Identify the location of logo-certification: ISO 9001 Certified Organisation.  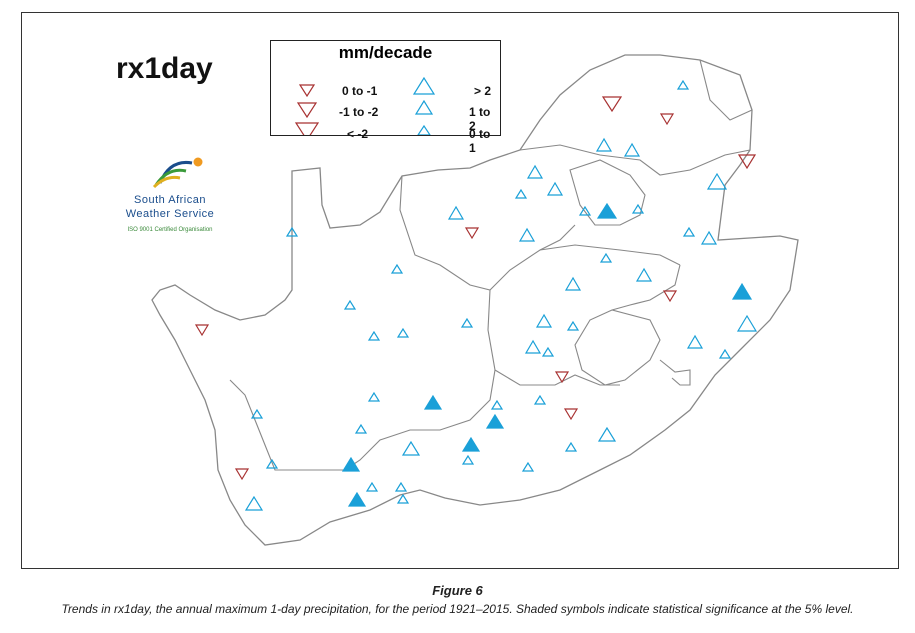
(170, 230).